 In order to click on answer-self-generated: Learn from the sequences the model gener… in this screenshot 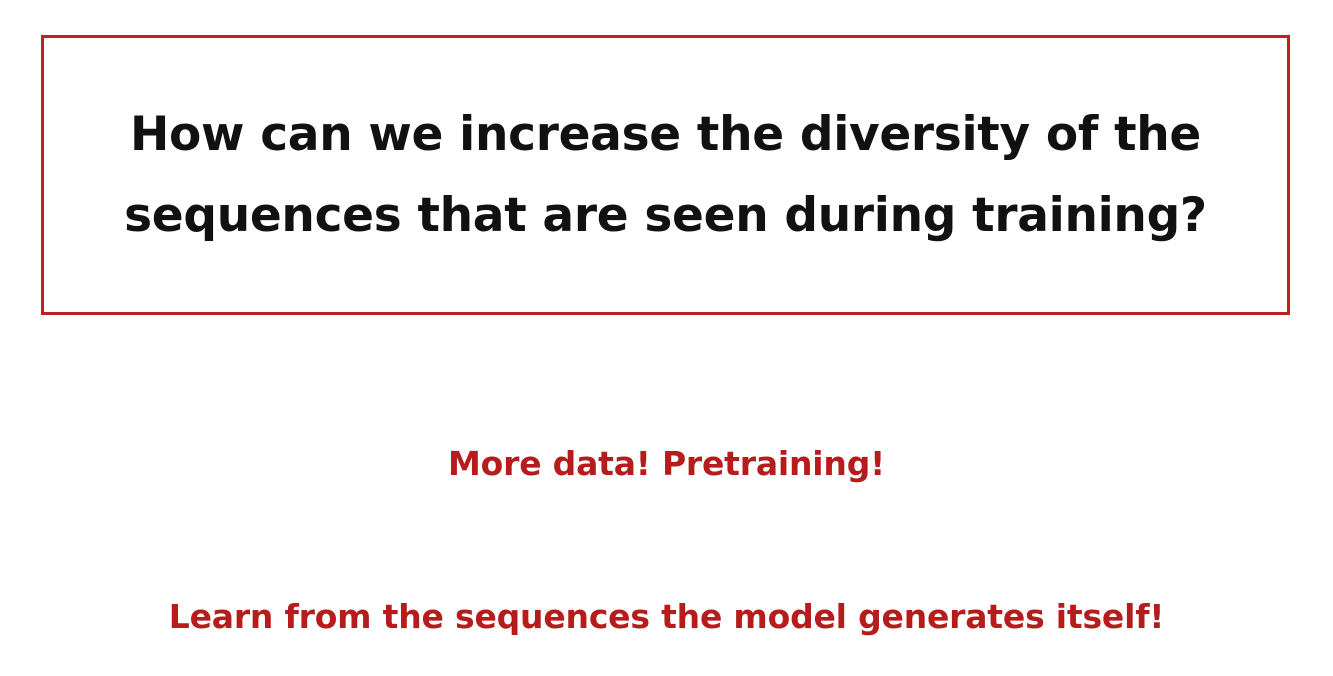, I will do `click(666, 616)`.